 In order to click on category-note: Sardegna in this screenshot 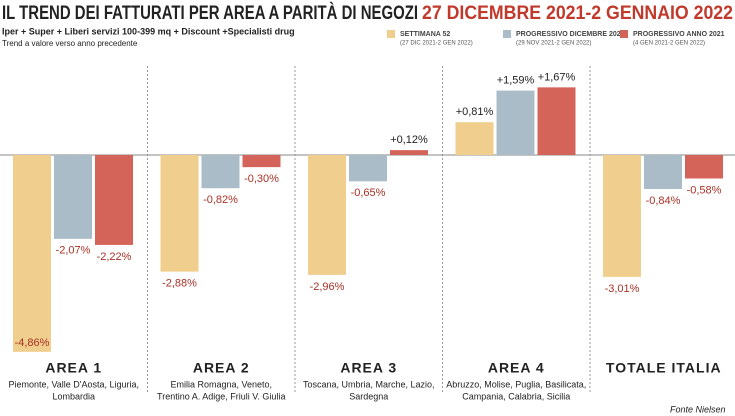, I will do `click(368, 396)`.